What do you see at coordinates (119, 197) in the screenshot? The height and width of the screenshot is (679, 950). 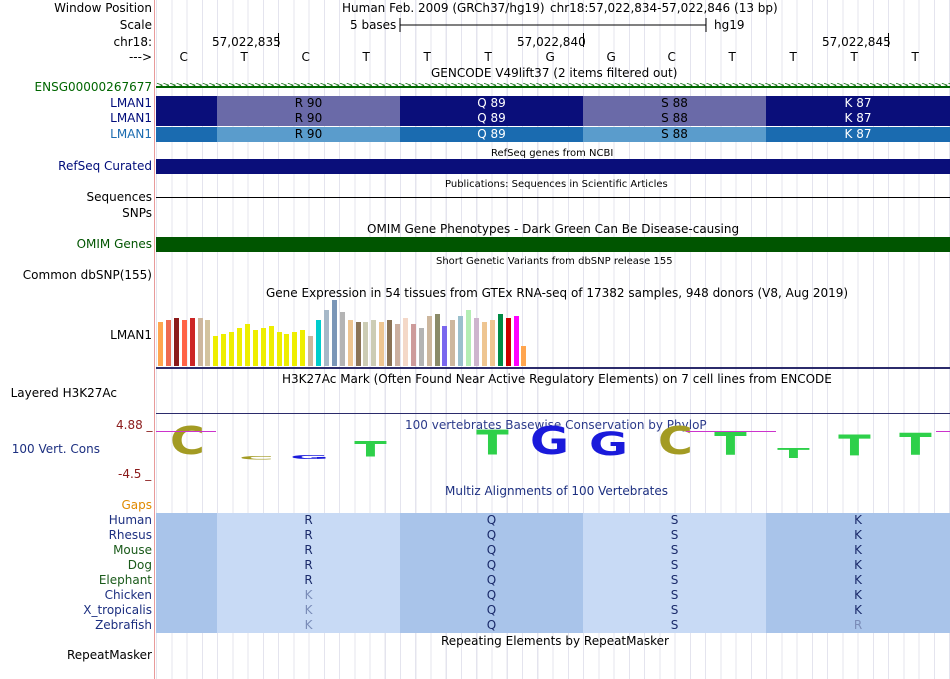 I see `publications-label: Sequences` at bounding box center [119, 197].